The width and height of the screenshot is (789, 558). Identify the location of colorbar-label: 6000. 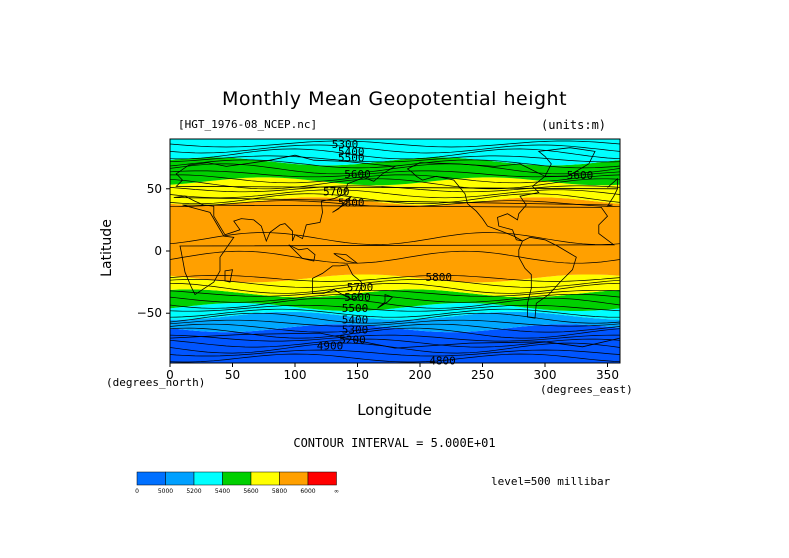
(307, 491).